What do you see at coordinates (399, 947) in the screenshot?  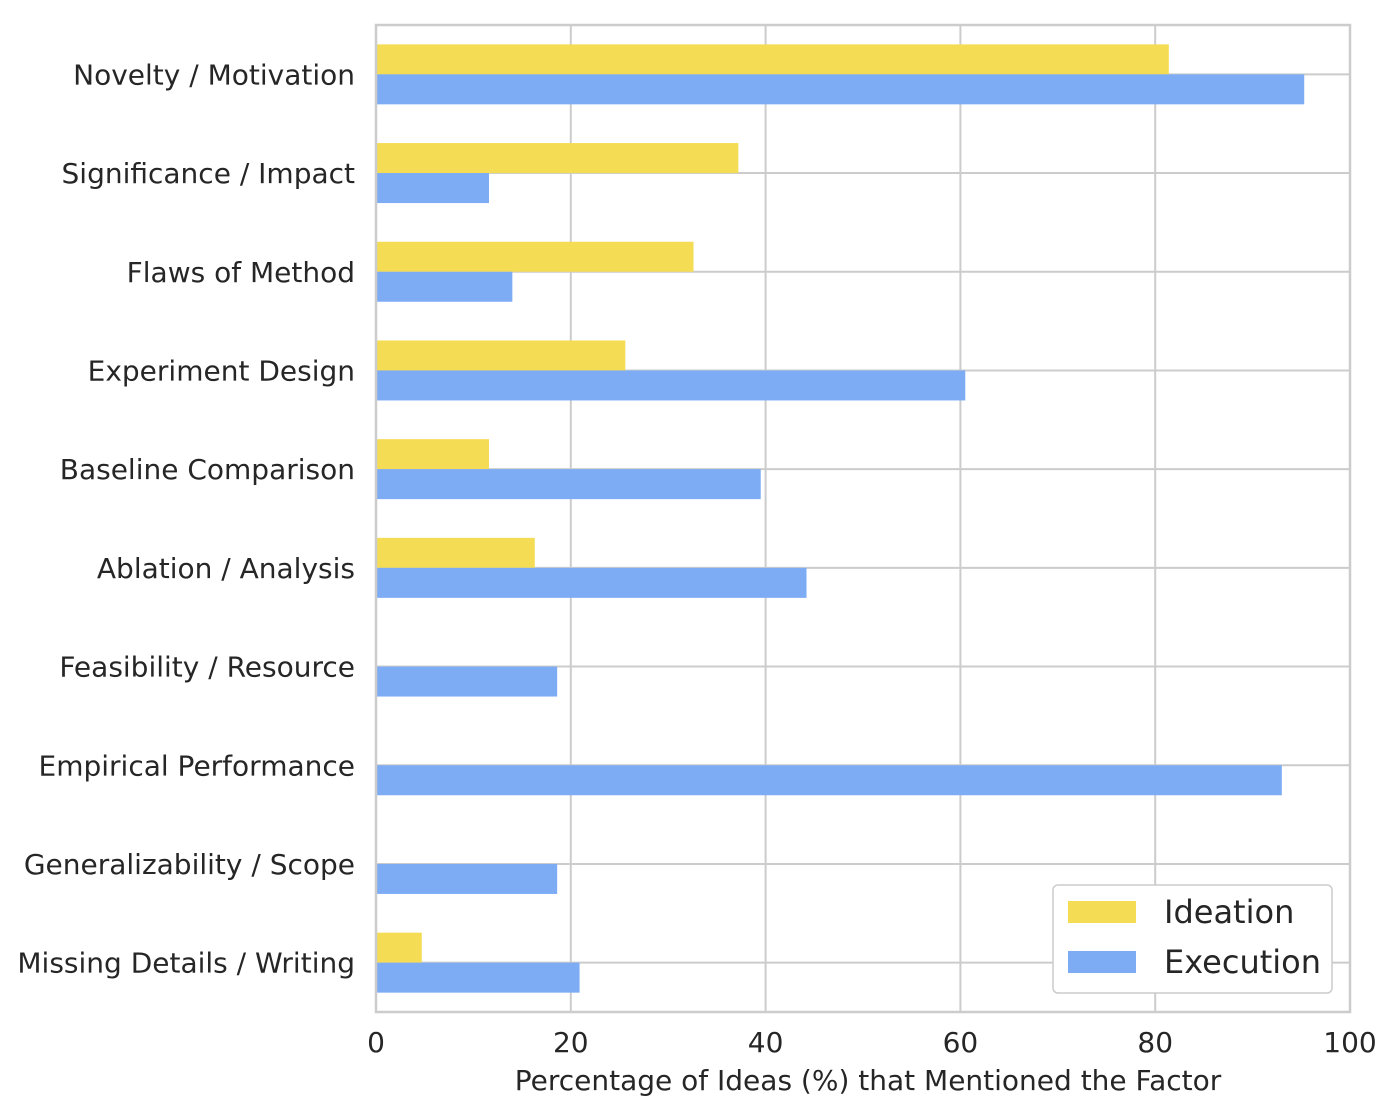 I see `bar-ideation-missing-details-writing` at bounding box center [399, 947].